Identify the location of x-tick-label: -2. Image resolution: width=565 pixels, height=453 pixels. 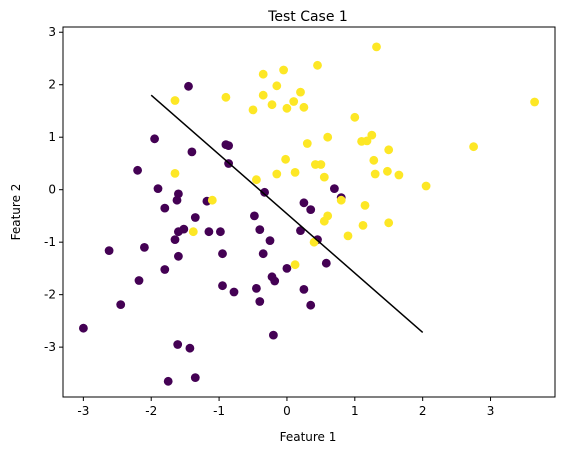
(151, 411).